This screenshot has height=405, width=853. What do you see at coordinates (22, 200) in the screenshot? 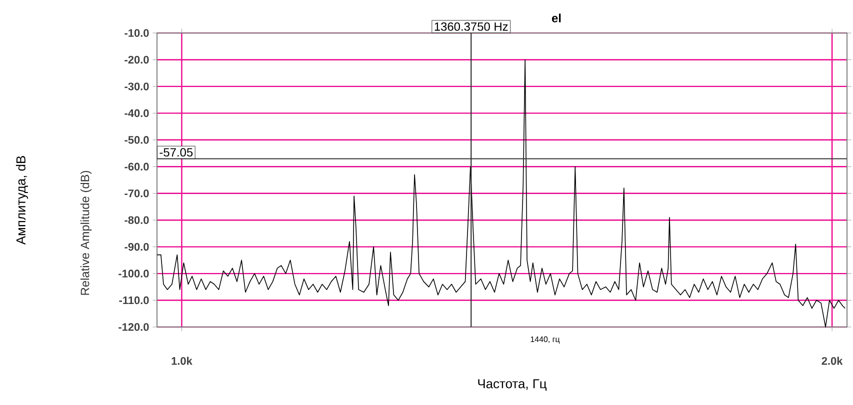
I see `text: Амплитуда, dB` at bounding box center [22, 200].